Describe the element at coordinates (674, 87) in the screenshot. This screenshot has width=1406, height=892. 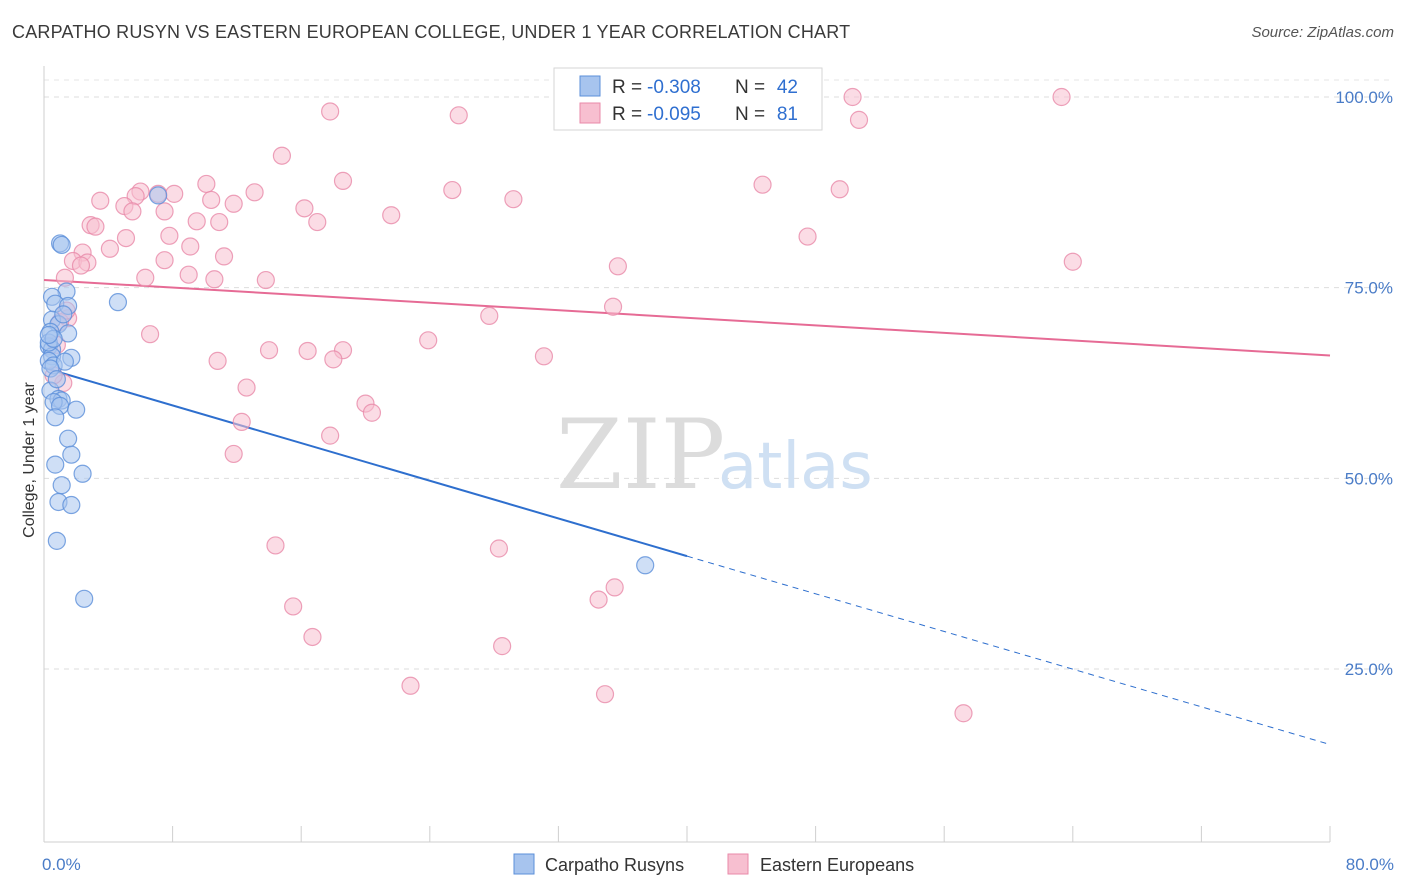
I see `legend-r-value-0: -0.308` at that location.